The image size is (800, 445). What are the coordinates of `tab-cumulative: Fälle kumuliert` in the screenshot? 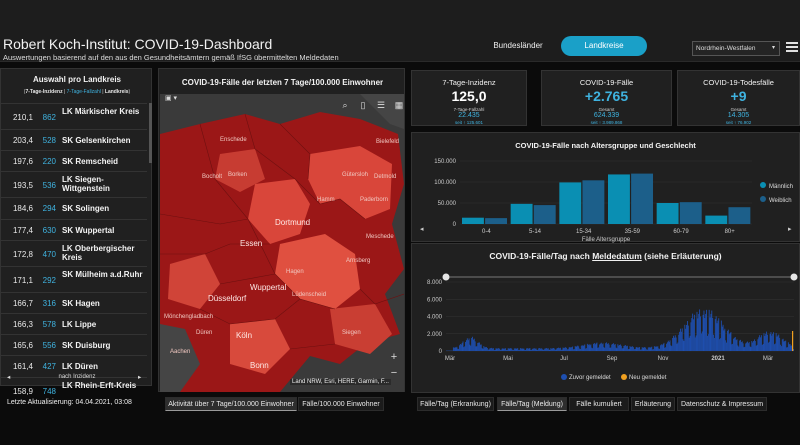 It's located at (599, 404).